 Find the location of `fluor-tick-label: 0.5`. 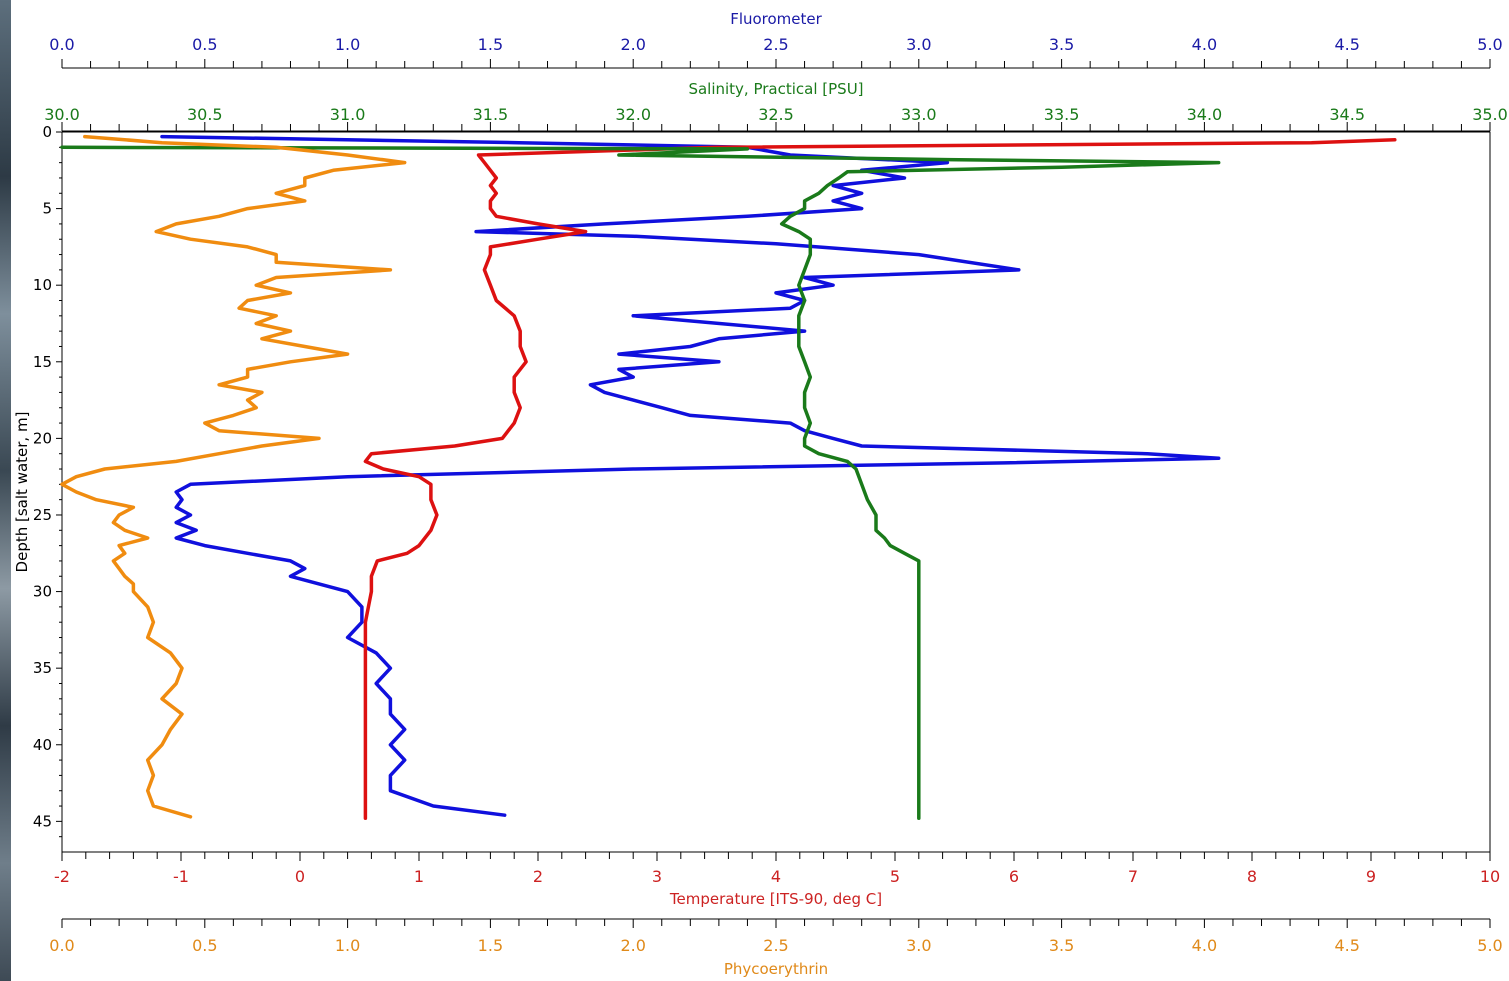

fluor-tick-label: 0.5 is located at coordinates (204, 44).